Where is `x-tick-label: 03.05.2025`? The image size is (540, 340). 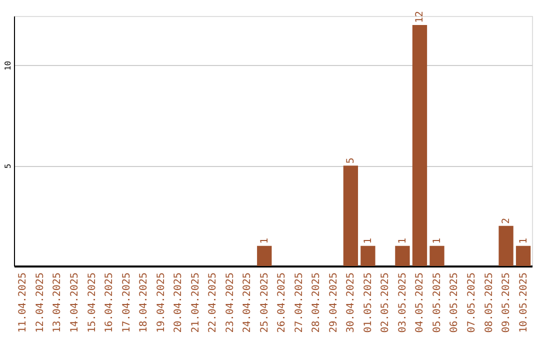
x-tick-label: 03.05.2025 is located at coordinates (402, 302).